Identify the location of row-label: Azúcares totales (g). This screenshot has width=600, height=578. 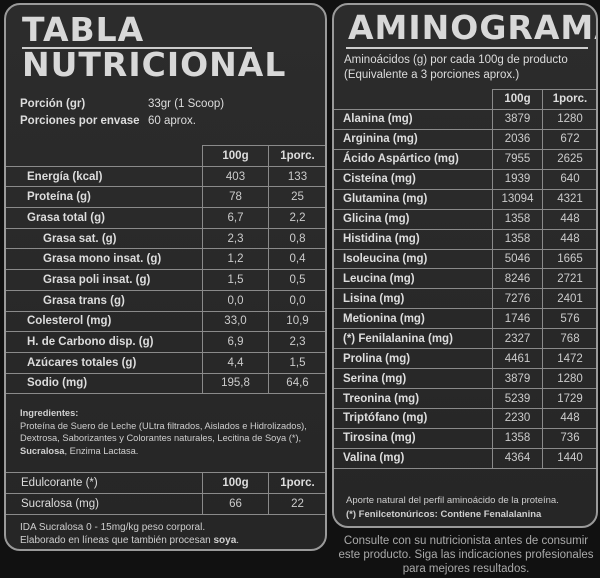
(104, 362).